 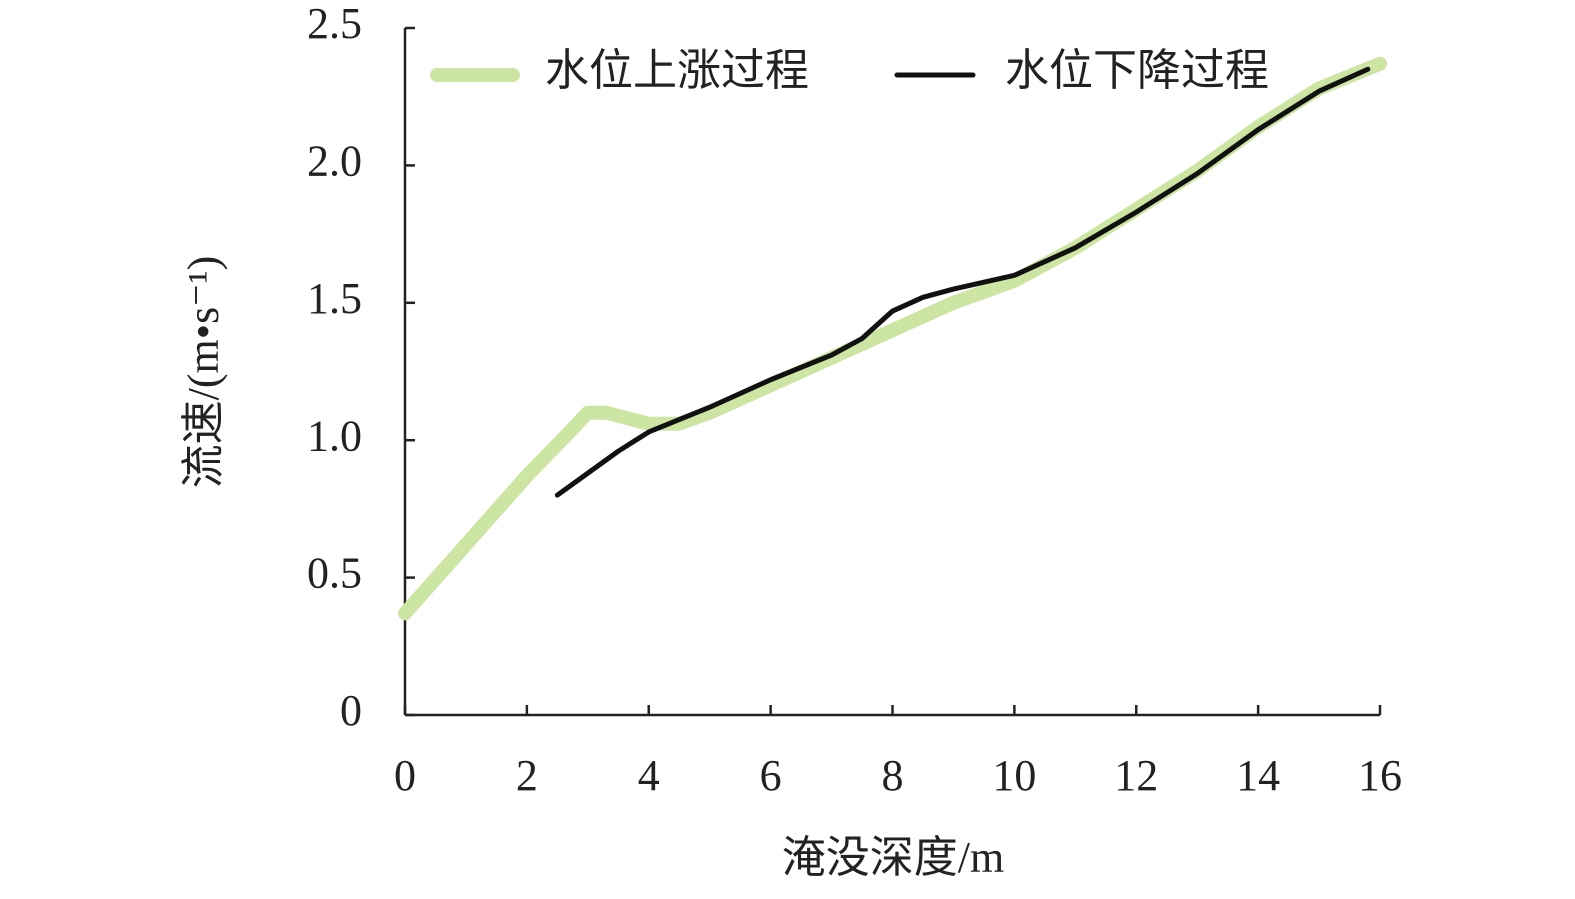 I want to click on x-tick-label: 16, so click(x=1380, y=775).